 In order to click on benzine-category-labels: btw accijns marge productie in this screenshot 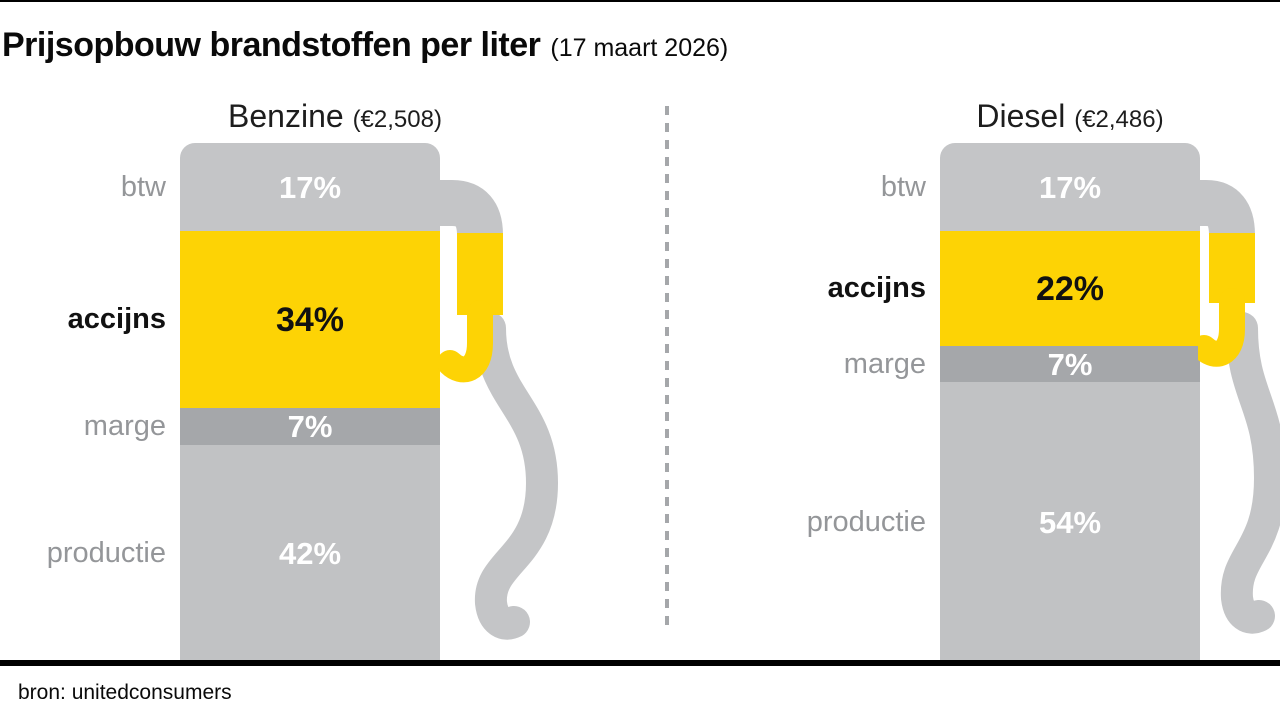, I will do `click(83, 403)`.